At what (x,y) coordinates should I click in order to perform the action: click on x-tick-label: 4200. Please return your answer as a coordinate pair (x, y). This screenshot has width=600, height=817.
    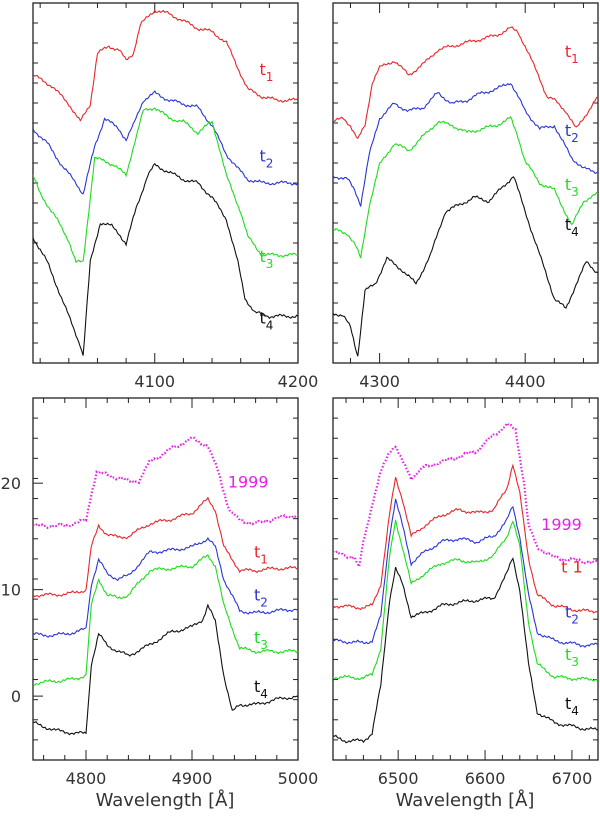
    Looking at the image, I should click on (298, 381).